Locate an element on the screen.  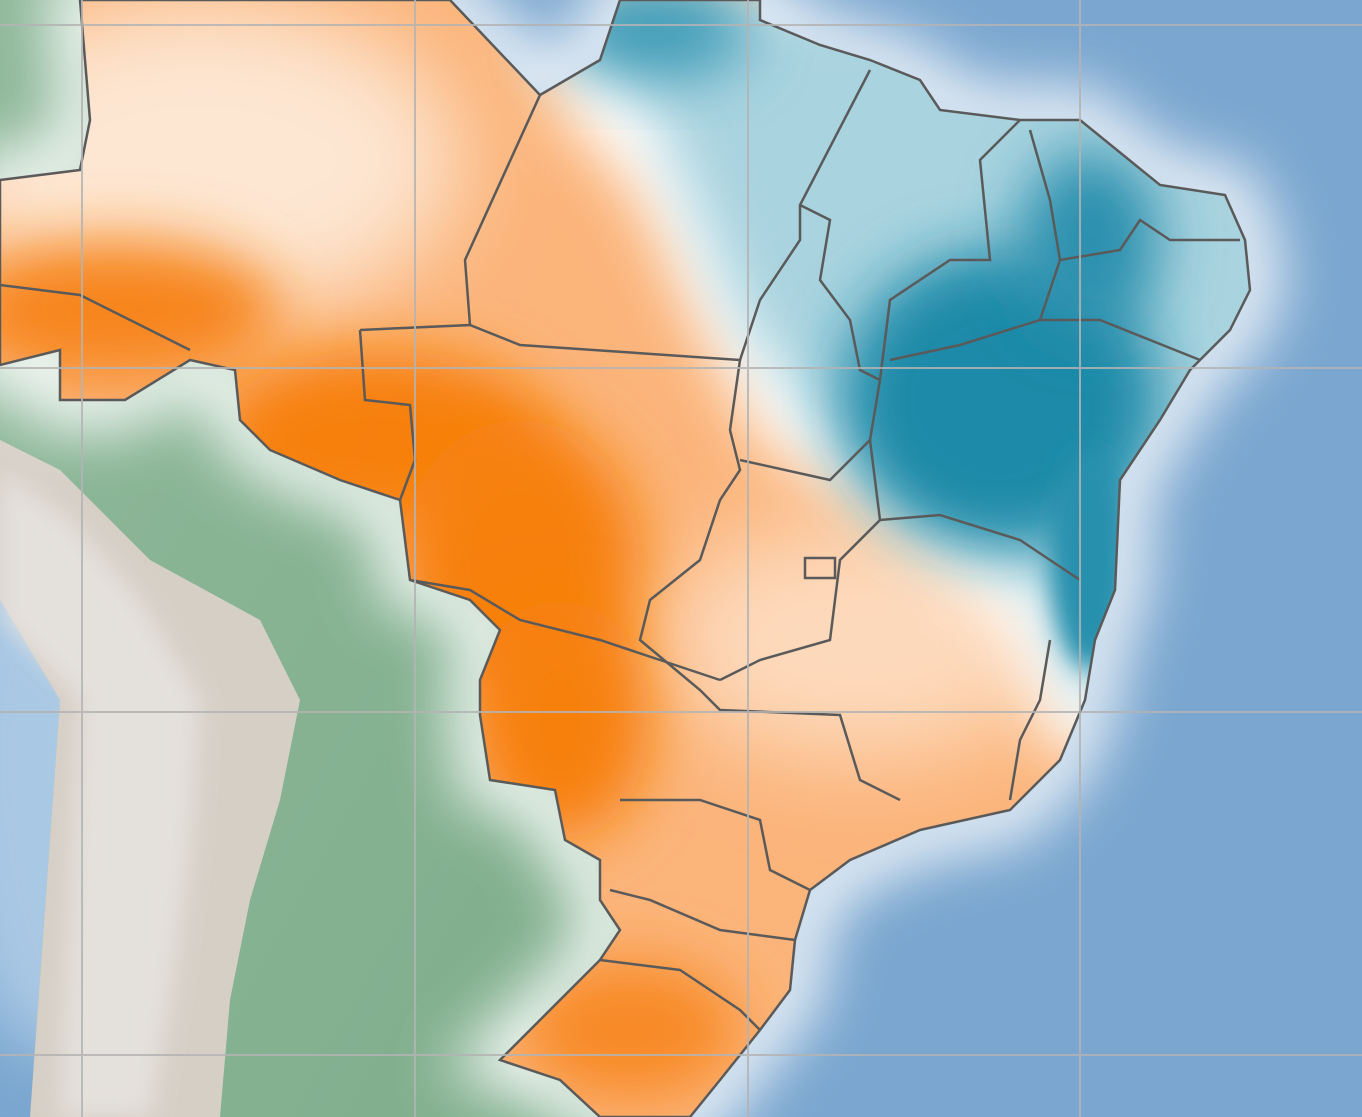
andes-high is located at coordinates (100, 793).